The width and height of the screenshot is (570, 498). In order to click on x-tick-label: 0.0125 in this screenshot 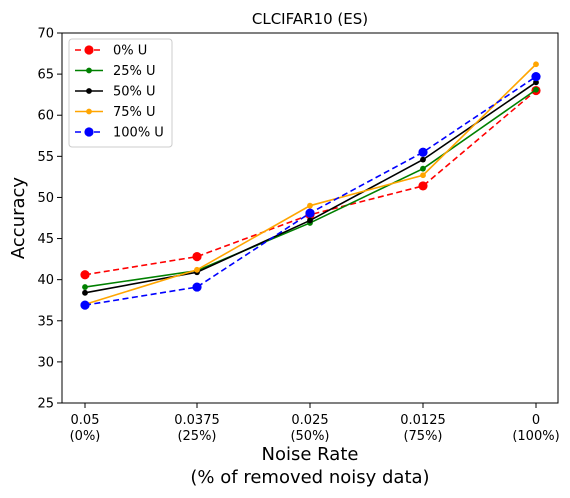, I will do `click(423, 420)`.